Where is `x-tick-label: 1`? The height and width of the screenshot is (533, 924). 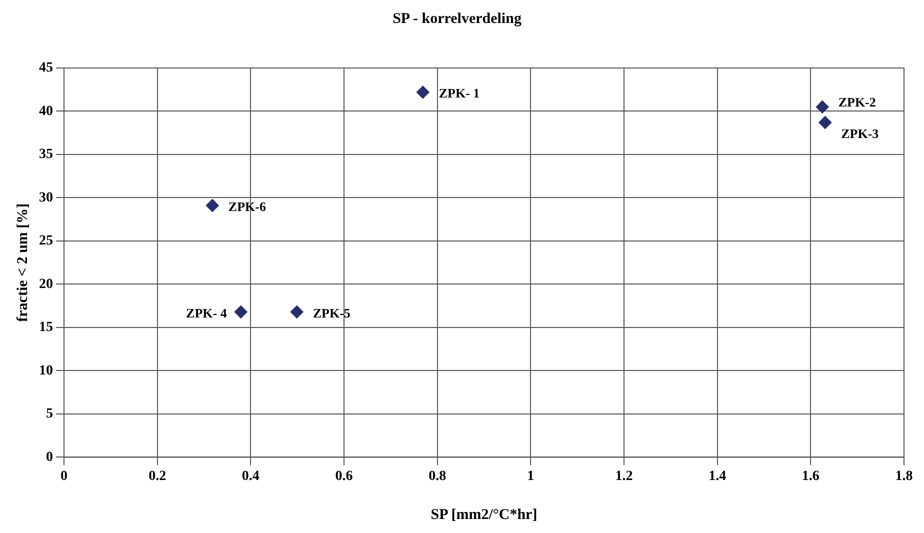
x-tick-label: 1 is located at coordinates (530, 476).